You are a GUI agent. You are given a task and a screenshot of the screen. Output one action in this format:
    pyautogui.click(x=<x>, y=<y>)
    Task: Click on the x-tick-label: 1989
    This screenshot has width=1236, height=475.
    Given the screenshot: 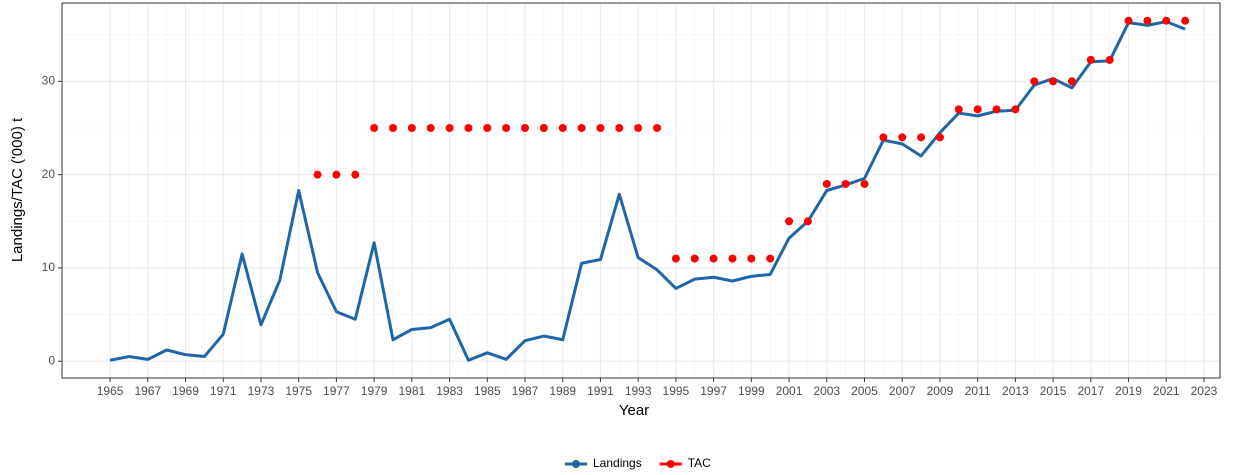 What is the action you would take?
    pyautogui.click(x=562, y=391)
    